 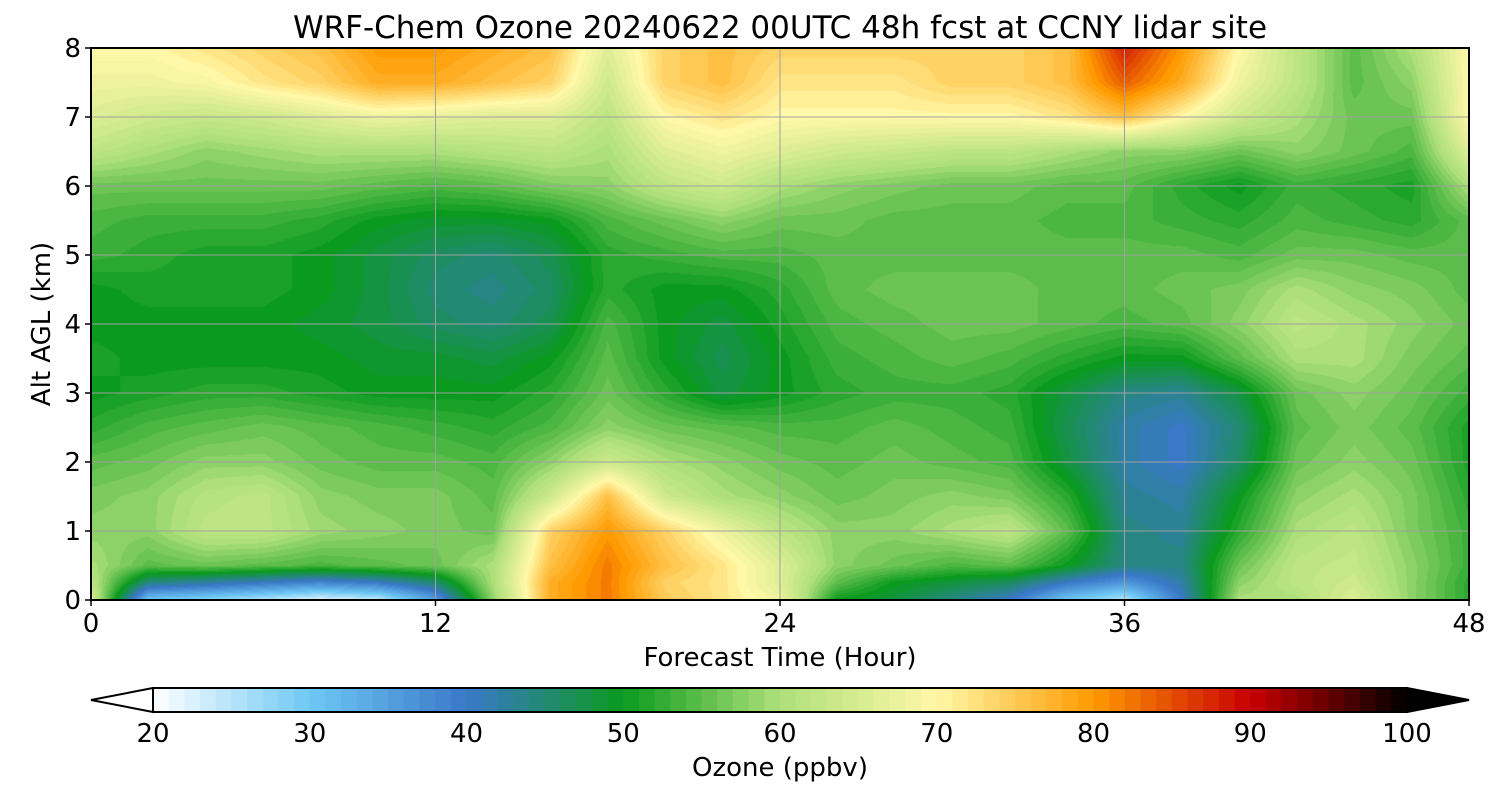 What do you see at coordinates (72, 187) in the screenshot?
I see `y-tick-label: 6` at bounding box center [72, 187].